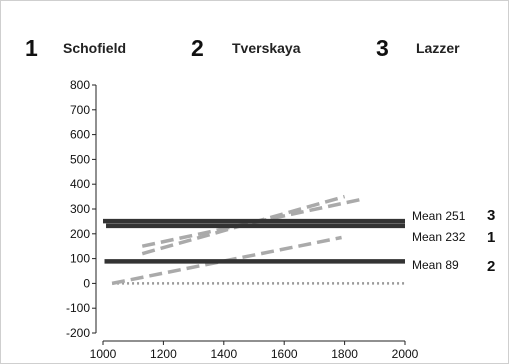 This screenshot has width=509, height=364. Describe the element at coordinates (439, 216) in the screenshot. I see `mean-label-3: Mean 251` at that location.